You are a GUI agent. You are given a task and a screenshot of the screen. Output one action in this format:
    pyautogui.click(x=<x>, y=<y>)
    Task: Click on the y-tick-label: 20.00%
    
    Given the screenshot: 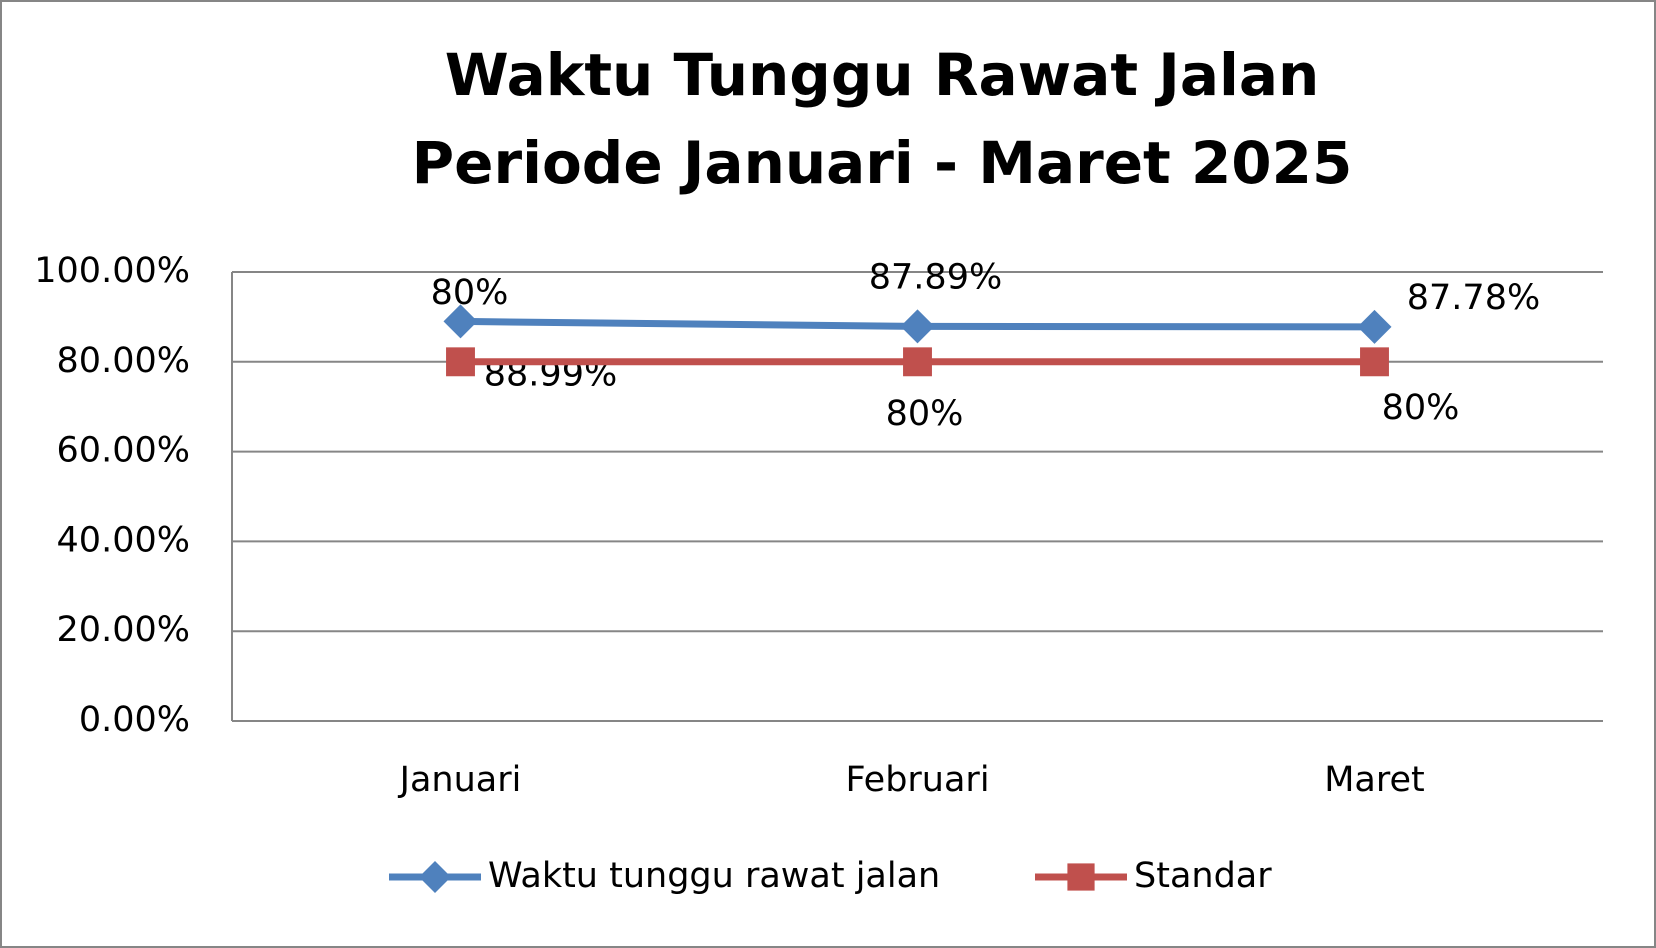 What is the action you would take?
    pyautogui.click(x=123, y=630)
    